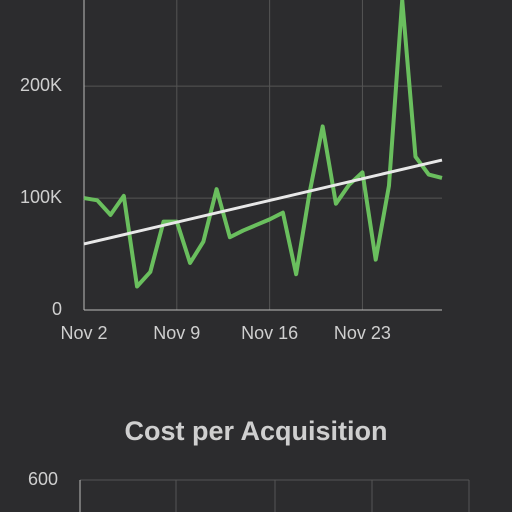  Describe the element at coordinates (43, 479) in the screenshot. I see `y-tick-label: 600` at that location.